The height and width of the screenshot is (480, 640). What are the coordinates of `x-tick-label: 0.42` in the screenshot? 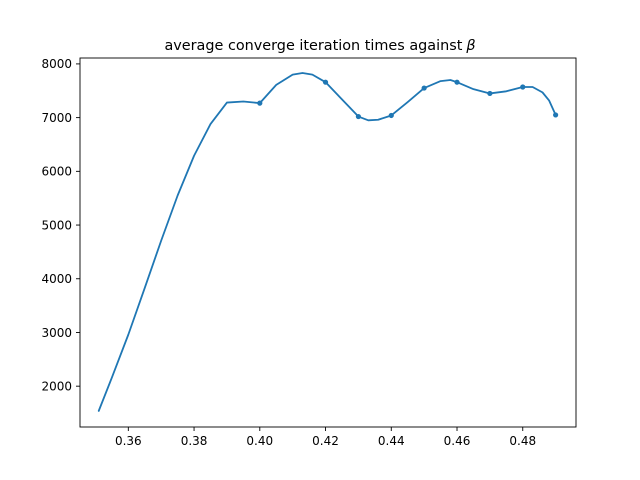 It's located at (325, 441).